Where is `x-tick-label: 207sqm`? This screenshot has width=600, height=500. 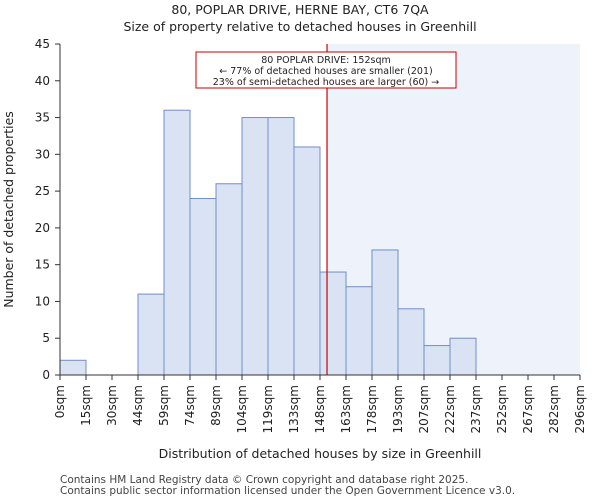
x-tick-label: 207sqm is located at coordinates (424, 409).